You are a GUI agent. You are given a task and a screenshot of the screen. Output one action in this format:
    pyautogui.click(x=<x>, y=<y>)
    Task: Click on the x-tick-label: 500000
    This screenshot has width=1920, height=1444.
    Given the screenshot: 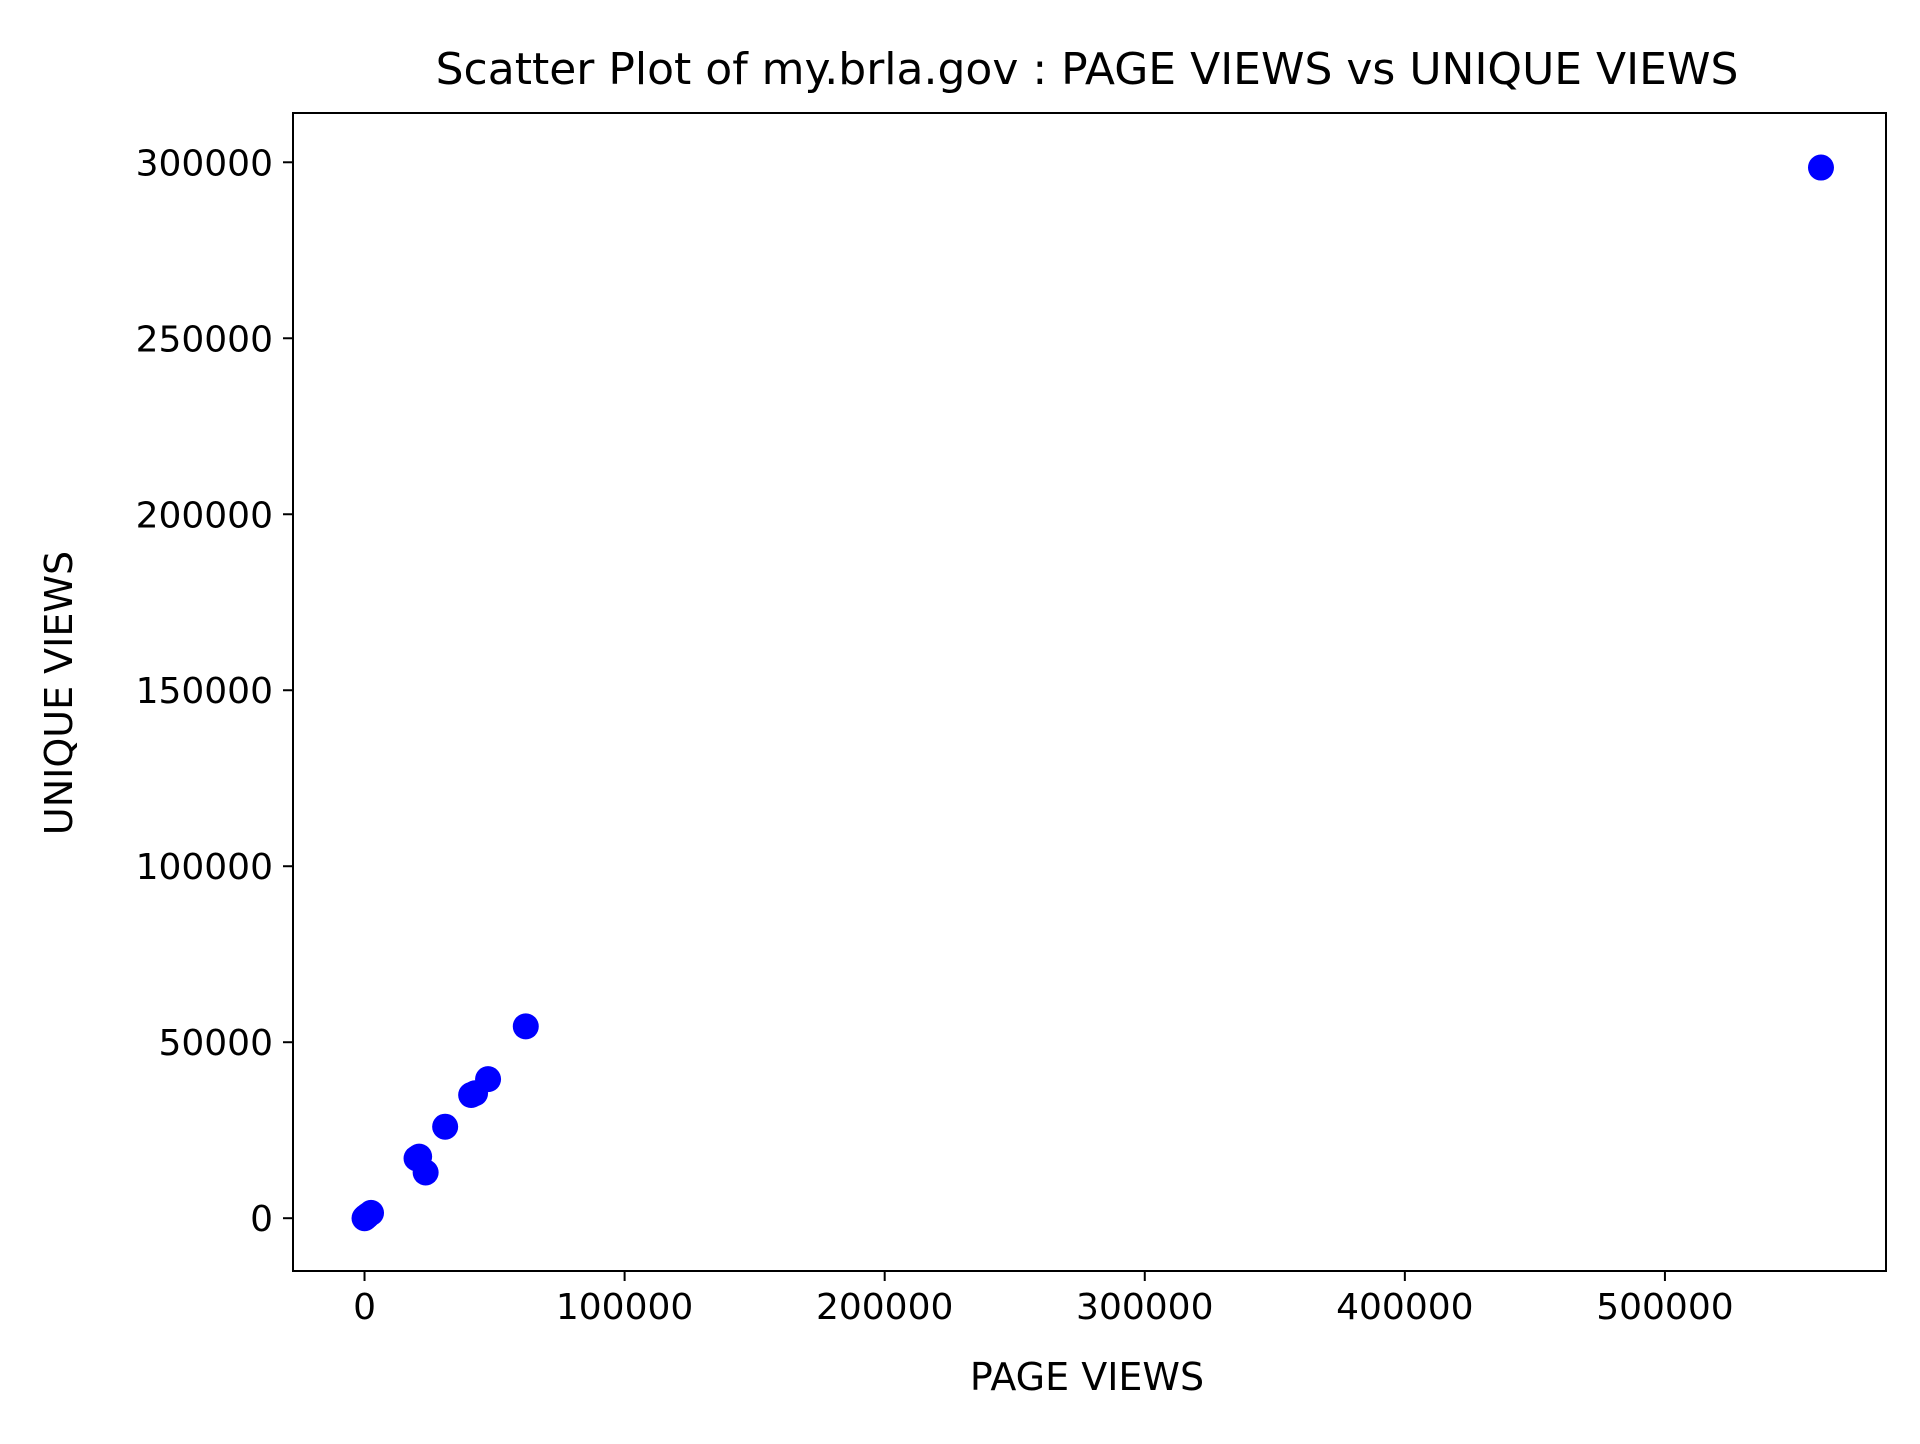 What is the action you would take?
    pyautogui.click(x=1664, y=1307)
    